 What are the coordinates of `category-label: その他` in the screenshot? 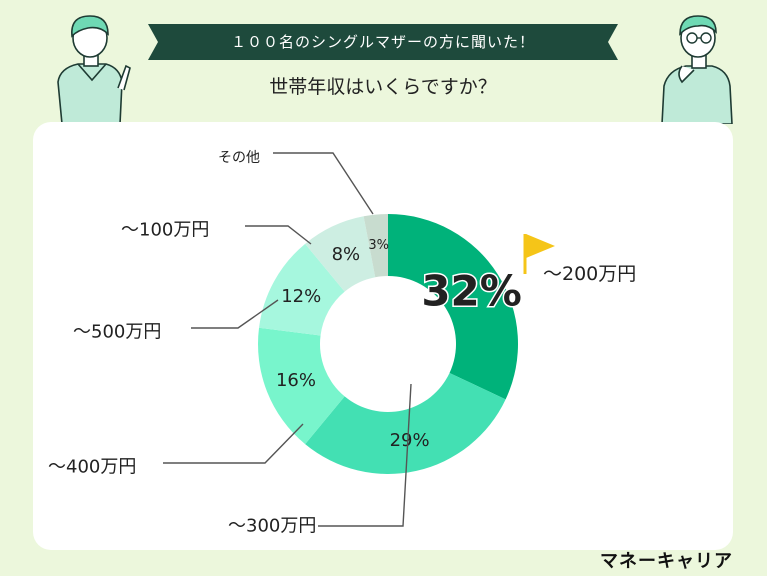 It's located at (239, 158).